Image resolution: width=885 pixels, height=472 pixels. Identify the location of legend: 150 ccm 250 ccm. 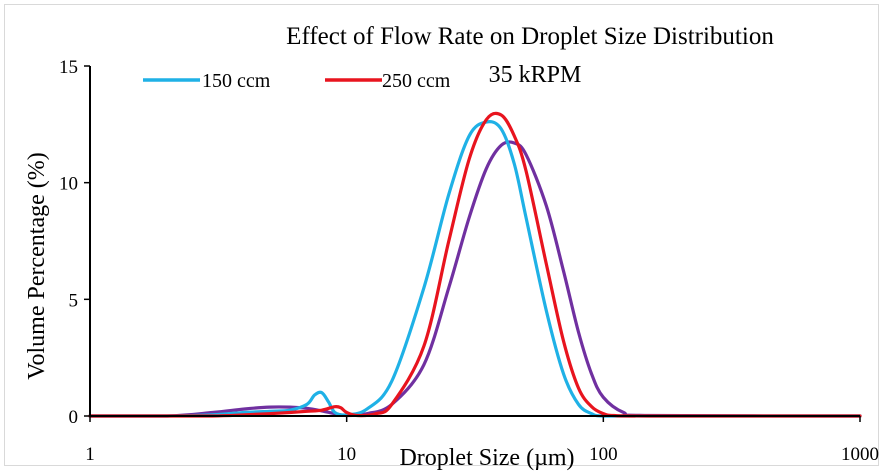
(297, 81).